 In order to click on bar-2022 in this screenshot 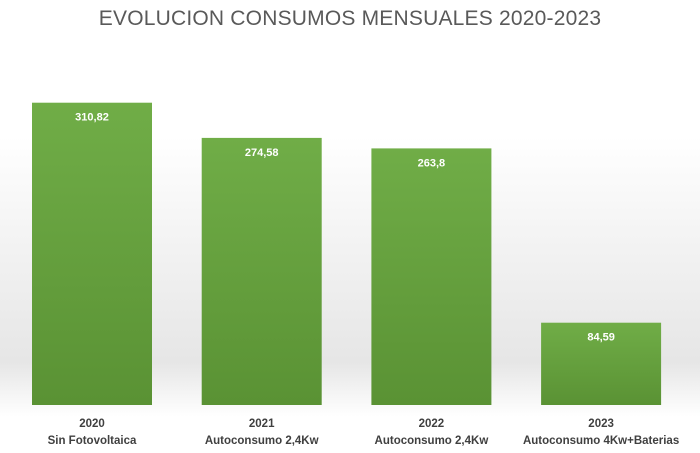, I will do `click(431, 276)`.